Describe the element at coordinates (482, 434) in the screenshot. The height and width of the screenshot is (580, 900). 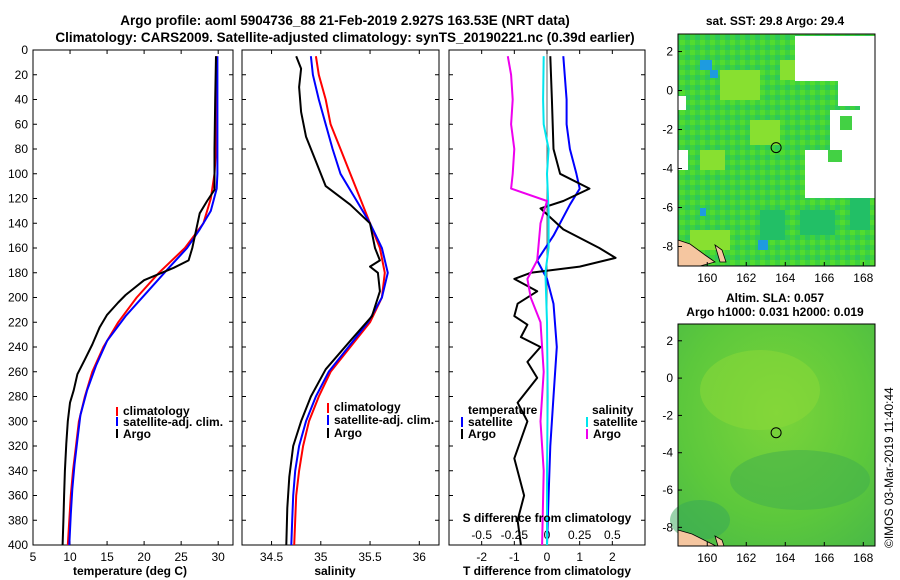
I see `legend-label-t-argo: Argo` at that location.